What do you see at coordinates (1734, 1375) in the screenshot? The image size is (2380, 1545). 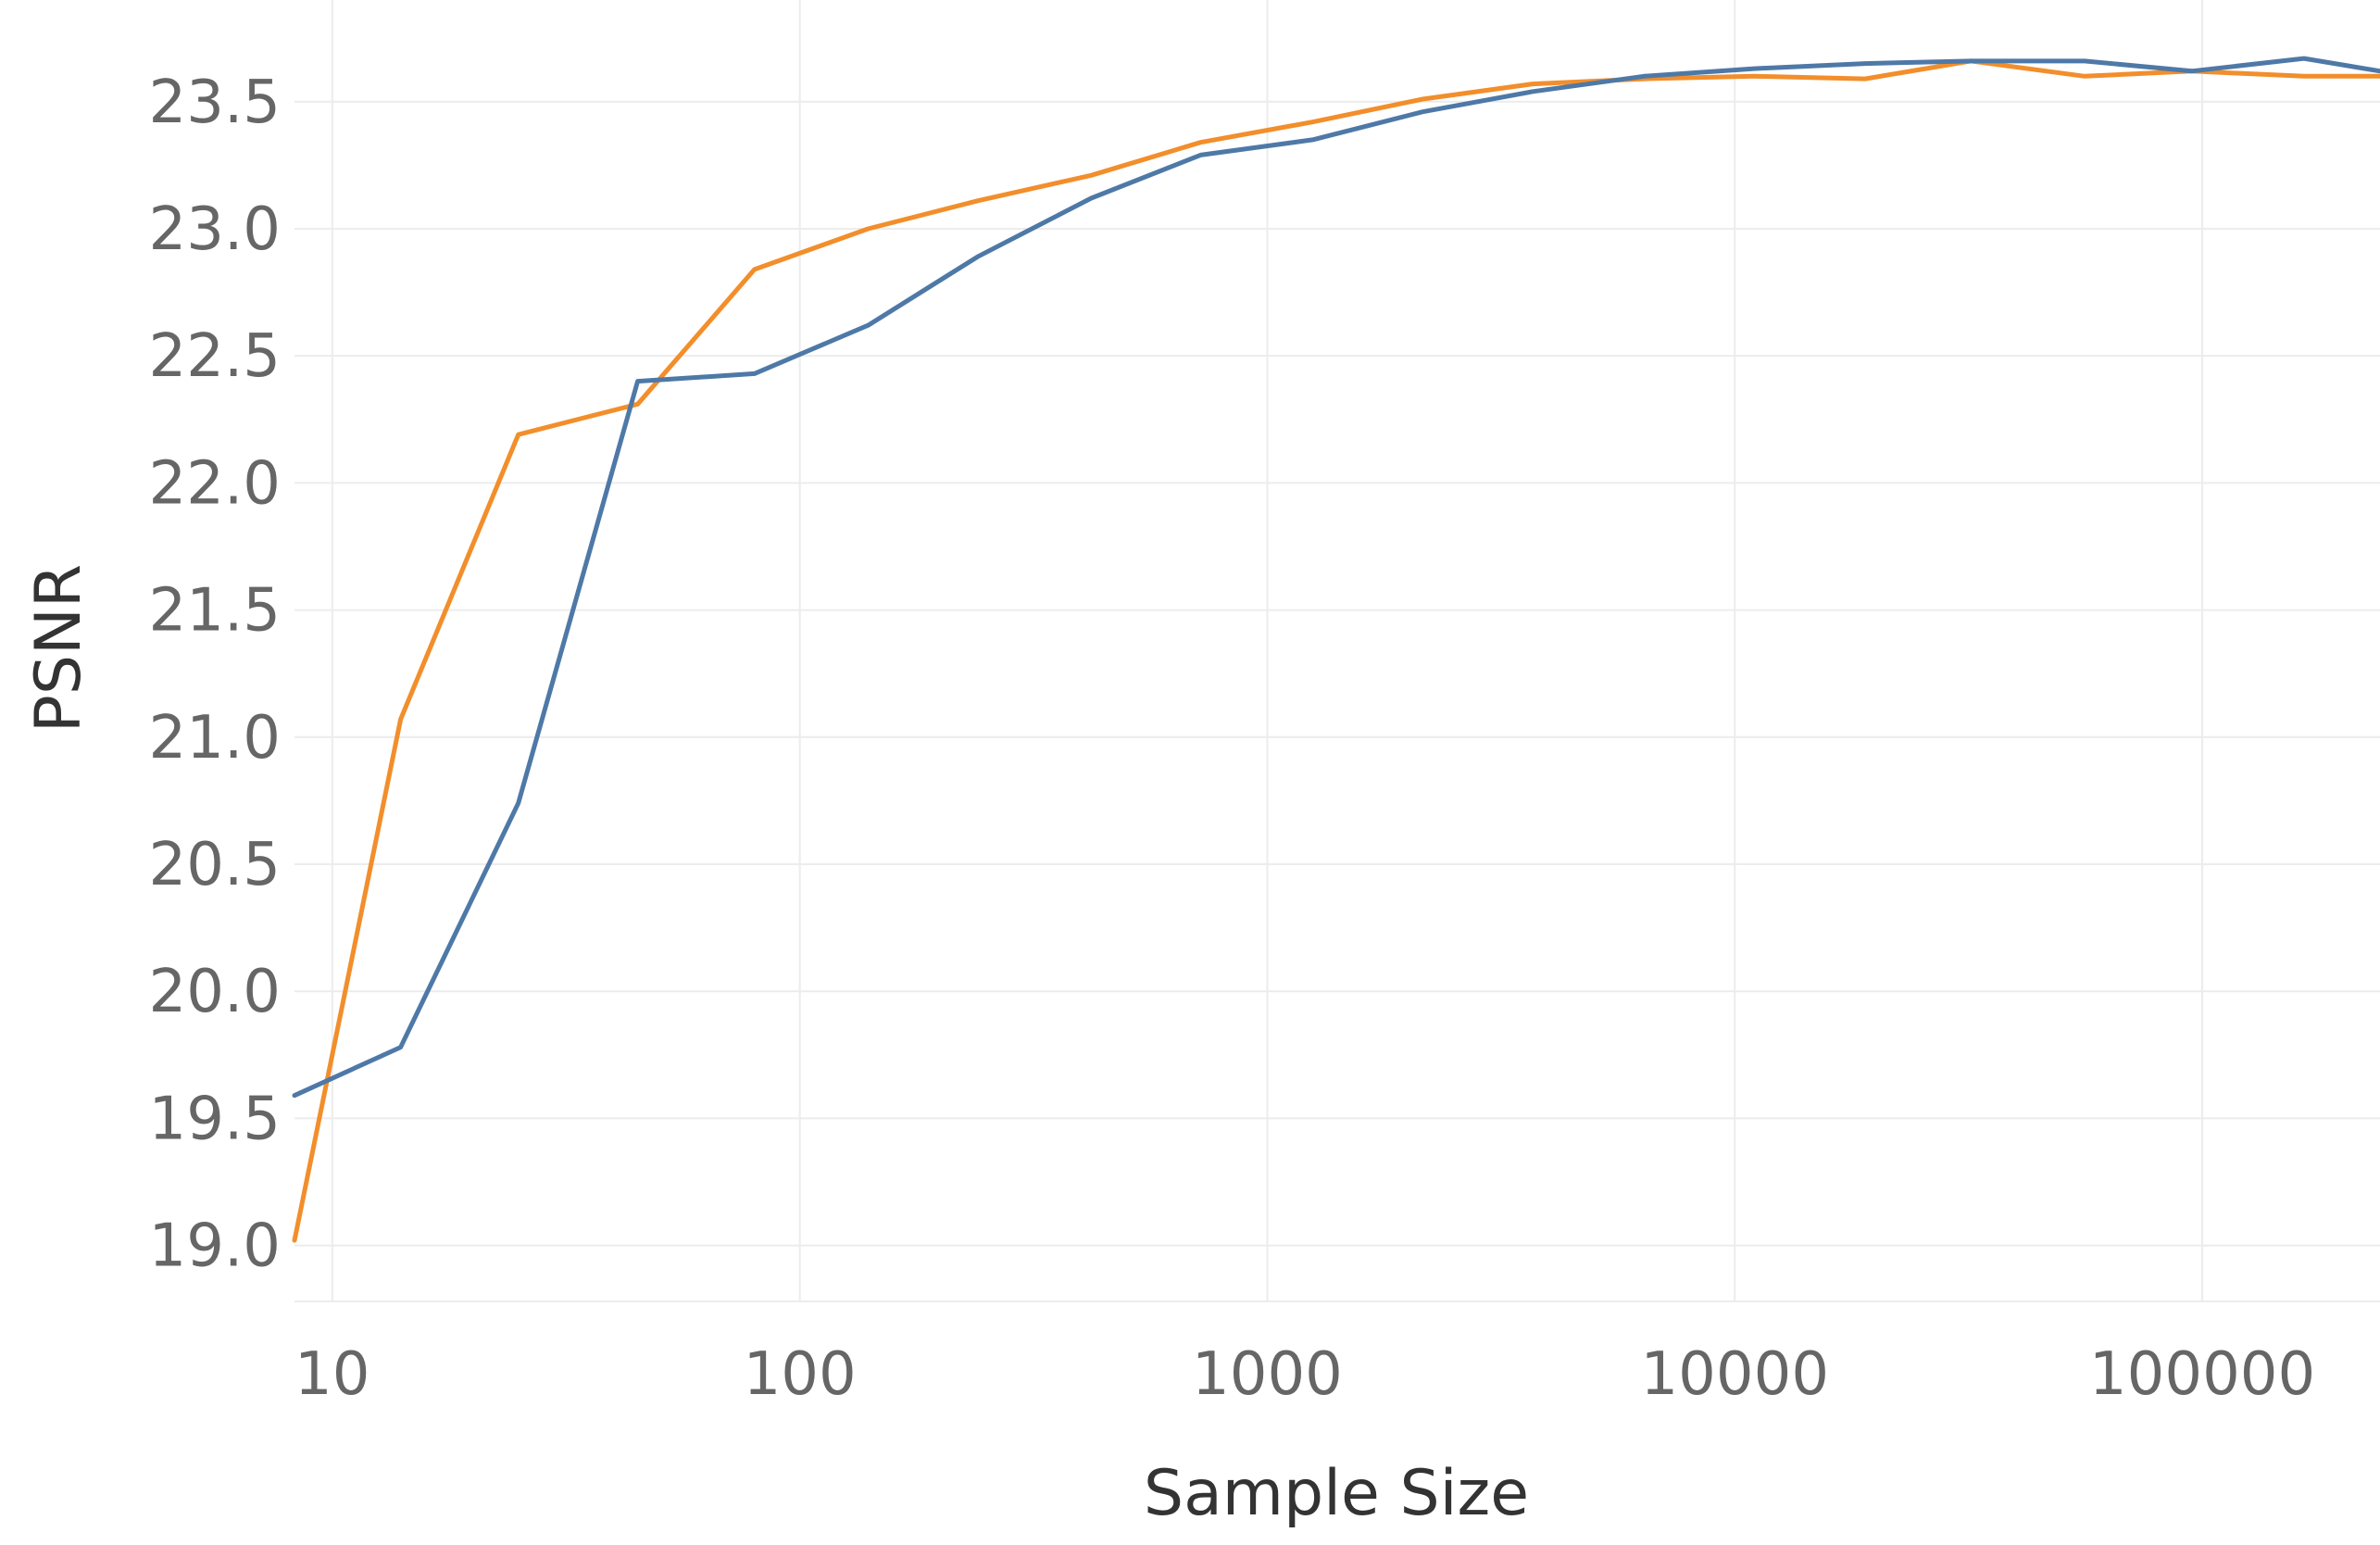 I see `x-tick-label: 10000` at bounding box center [1734, 1375].